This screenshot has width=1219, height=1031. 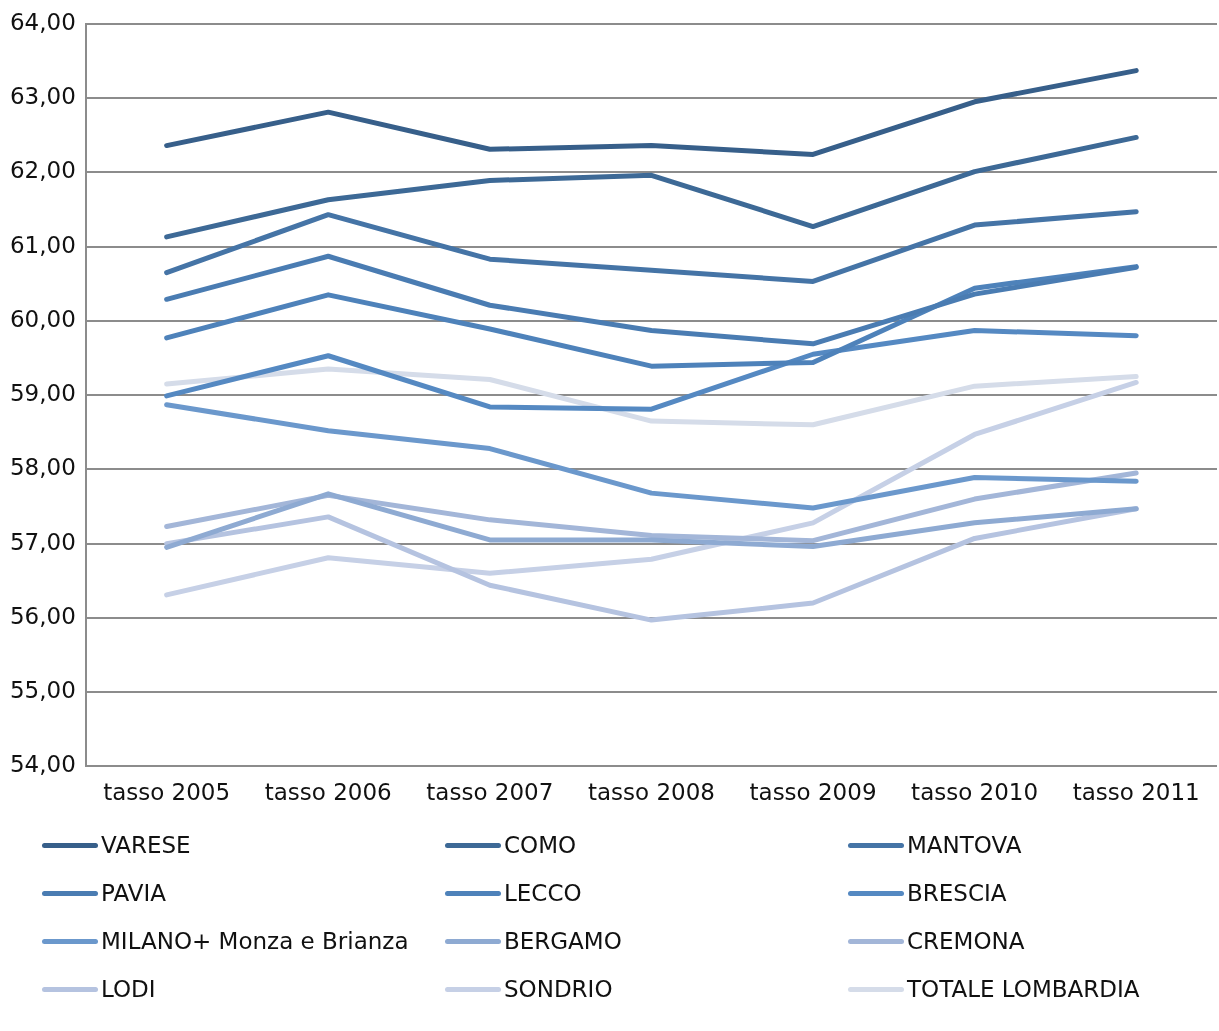 I want to click on y-tick-label: 59,00, so click(x=42, y=393).